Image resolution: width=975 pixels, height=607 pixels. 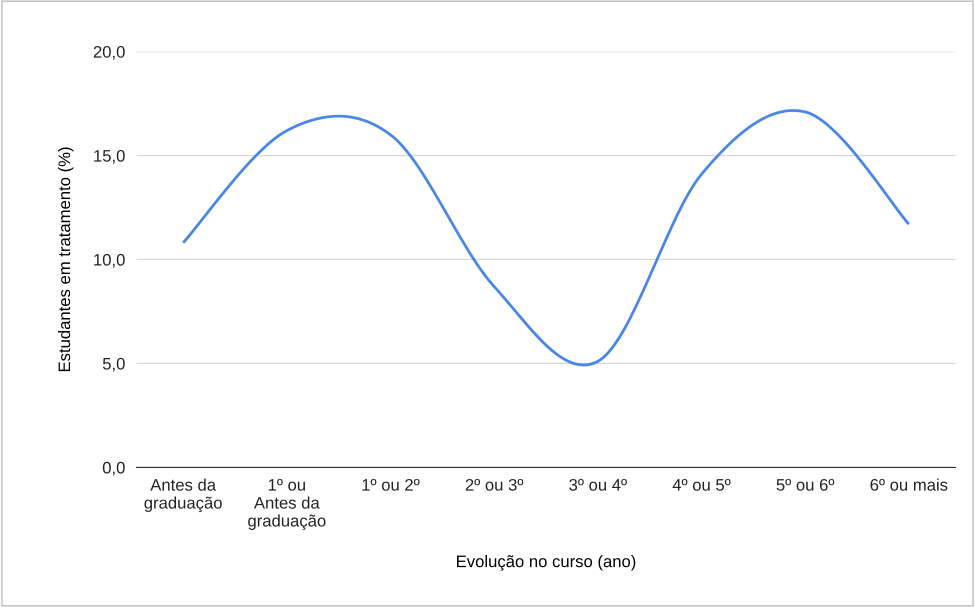 What do you see at coordinates (391, 484) in the screenshot?
I see `x-tick-label: 1º ou 2º` at bounding box center [391, 484].